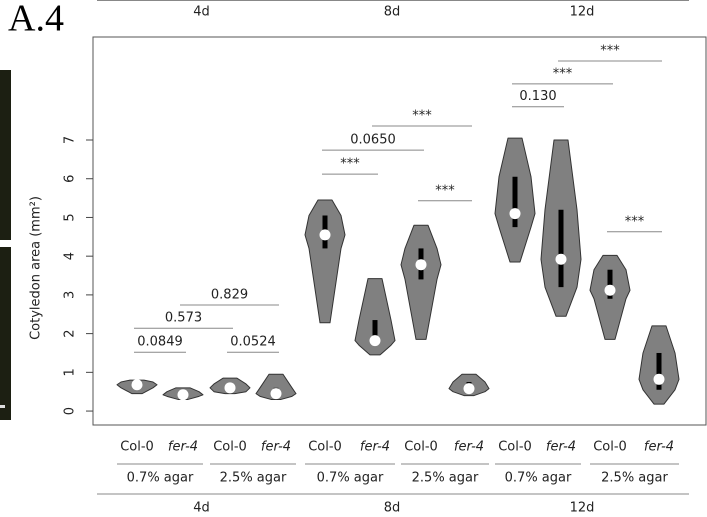 The width and height of the screenshot is (707, 517). I want to click on day-label-top: 8d, so click(392, 12).